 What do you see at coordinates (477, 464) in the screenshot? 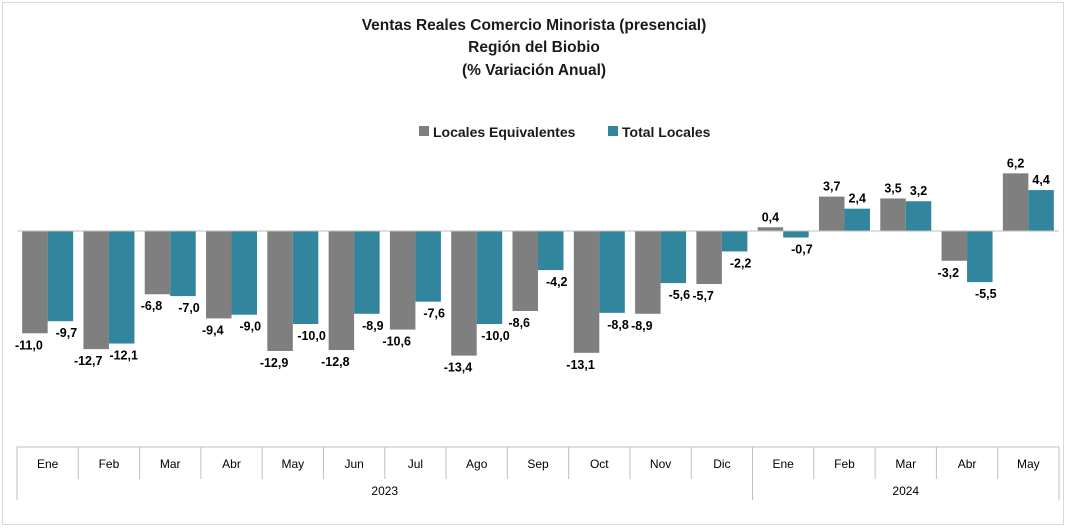
I see `tick-label-7: Ago` at bounding box center [477, 464].